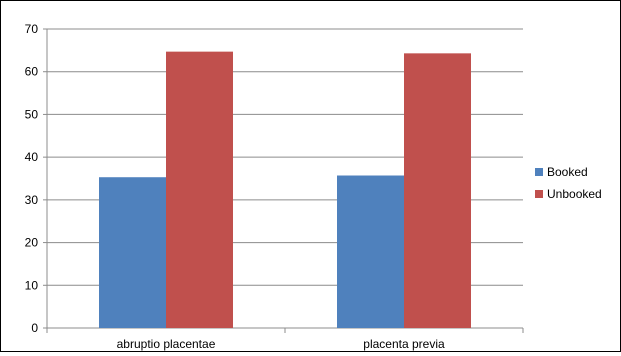 The width and height of the screenshot is (621, 356). What do you see at coordinates (34, 328) in the screenshot?
I see `y-tick-label: 0` at bounding box center [34, 328].